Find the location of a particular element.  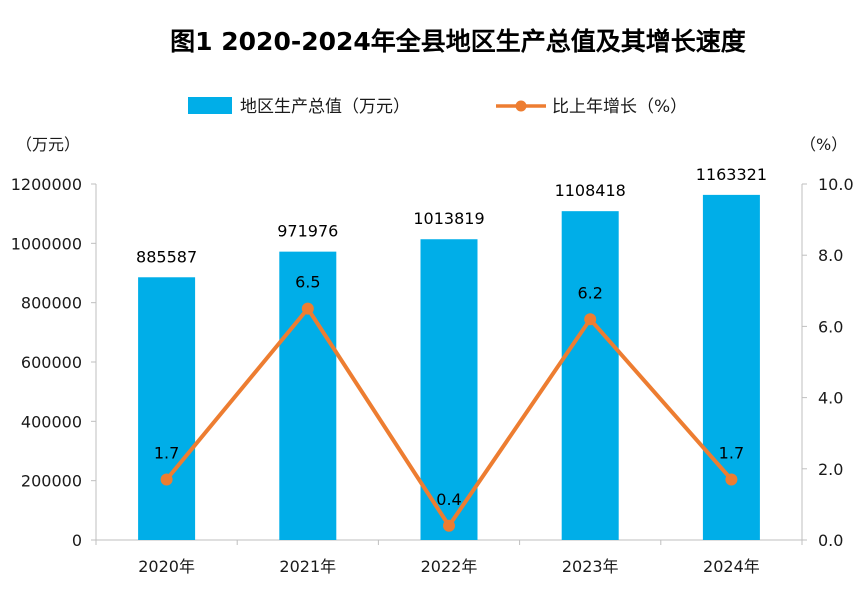

right-tick-label: 2.0 is located at coordinates (830, 469).